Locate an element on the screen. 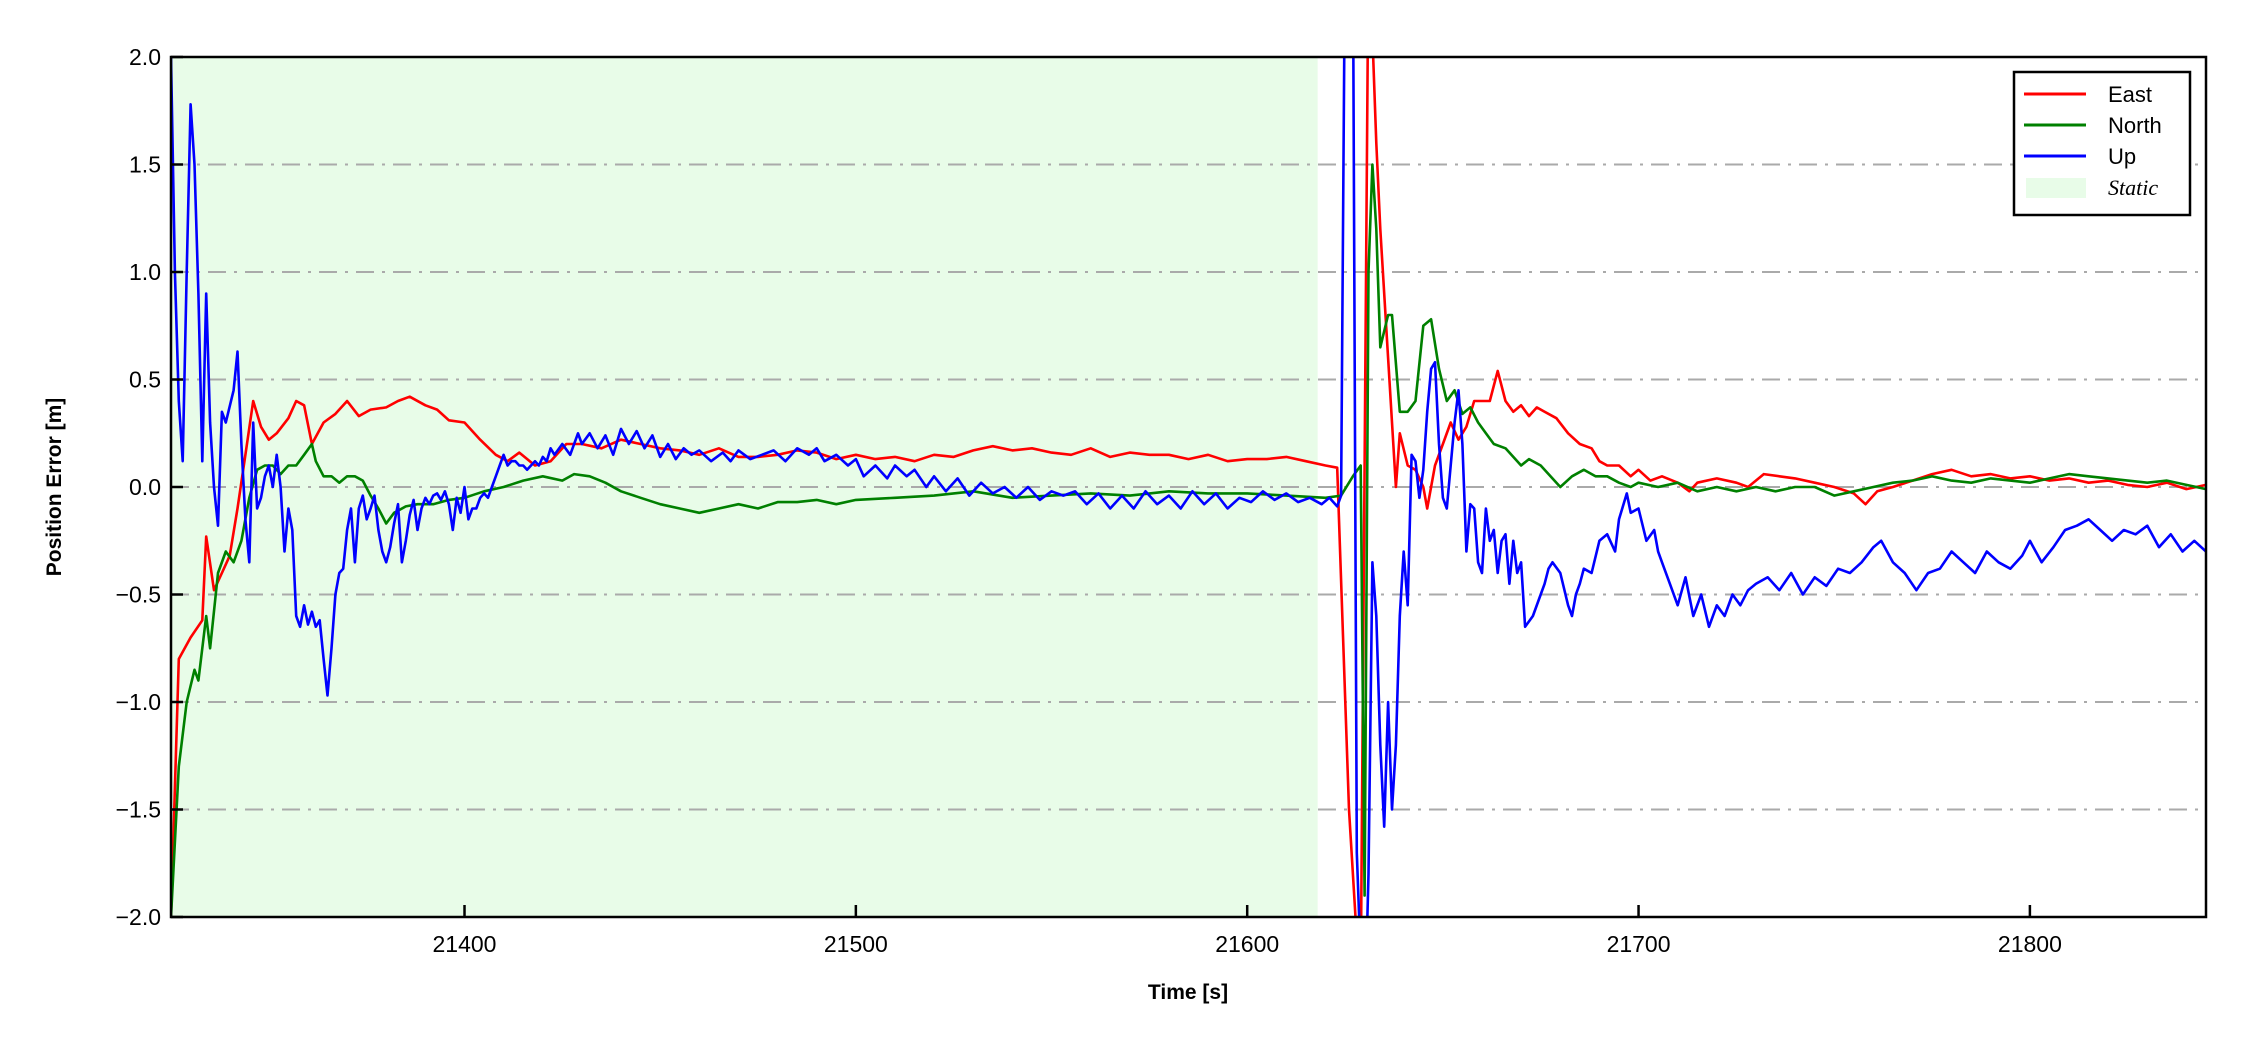 This screenshot has width=2250, height=1050. legend-swatch-static is located at coordinates (2056, 188).